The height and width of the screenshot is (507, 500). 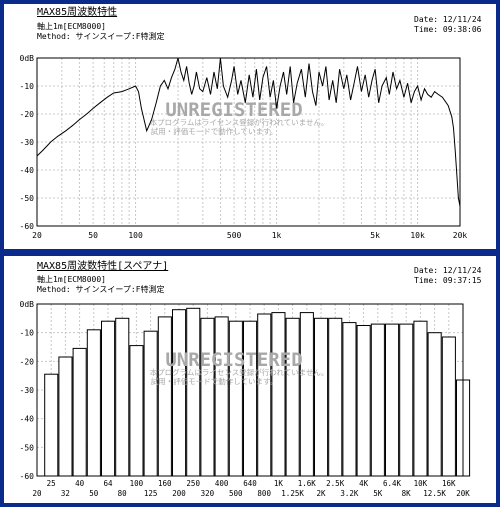 What do you see at coordinates (406, 400) in the screenshot?
I see `bar-8K` at bounding box center [406, 400].